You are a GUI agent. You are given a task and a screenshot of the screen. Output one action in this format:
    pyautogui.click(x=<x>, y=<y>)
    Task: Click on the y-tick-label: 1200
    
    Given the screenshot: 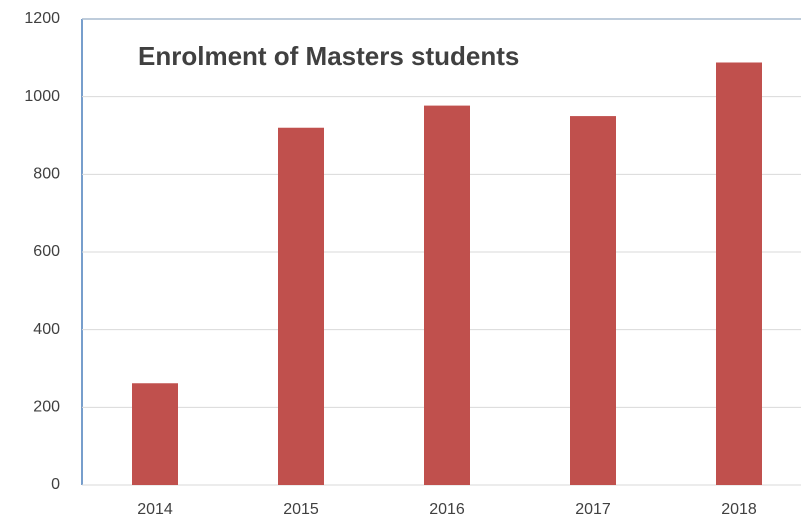 What is the action you would take?
    pyautogui.click(x=42, y=18)
    